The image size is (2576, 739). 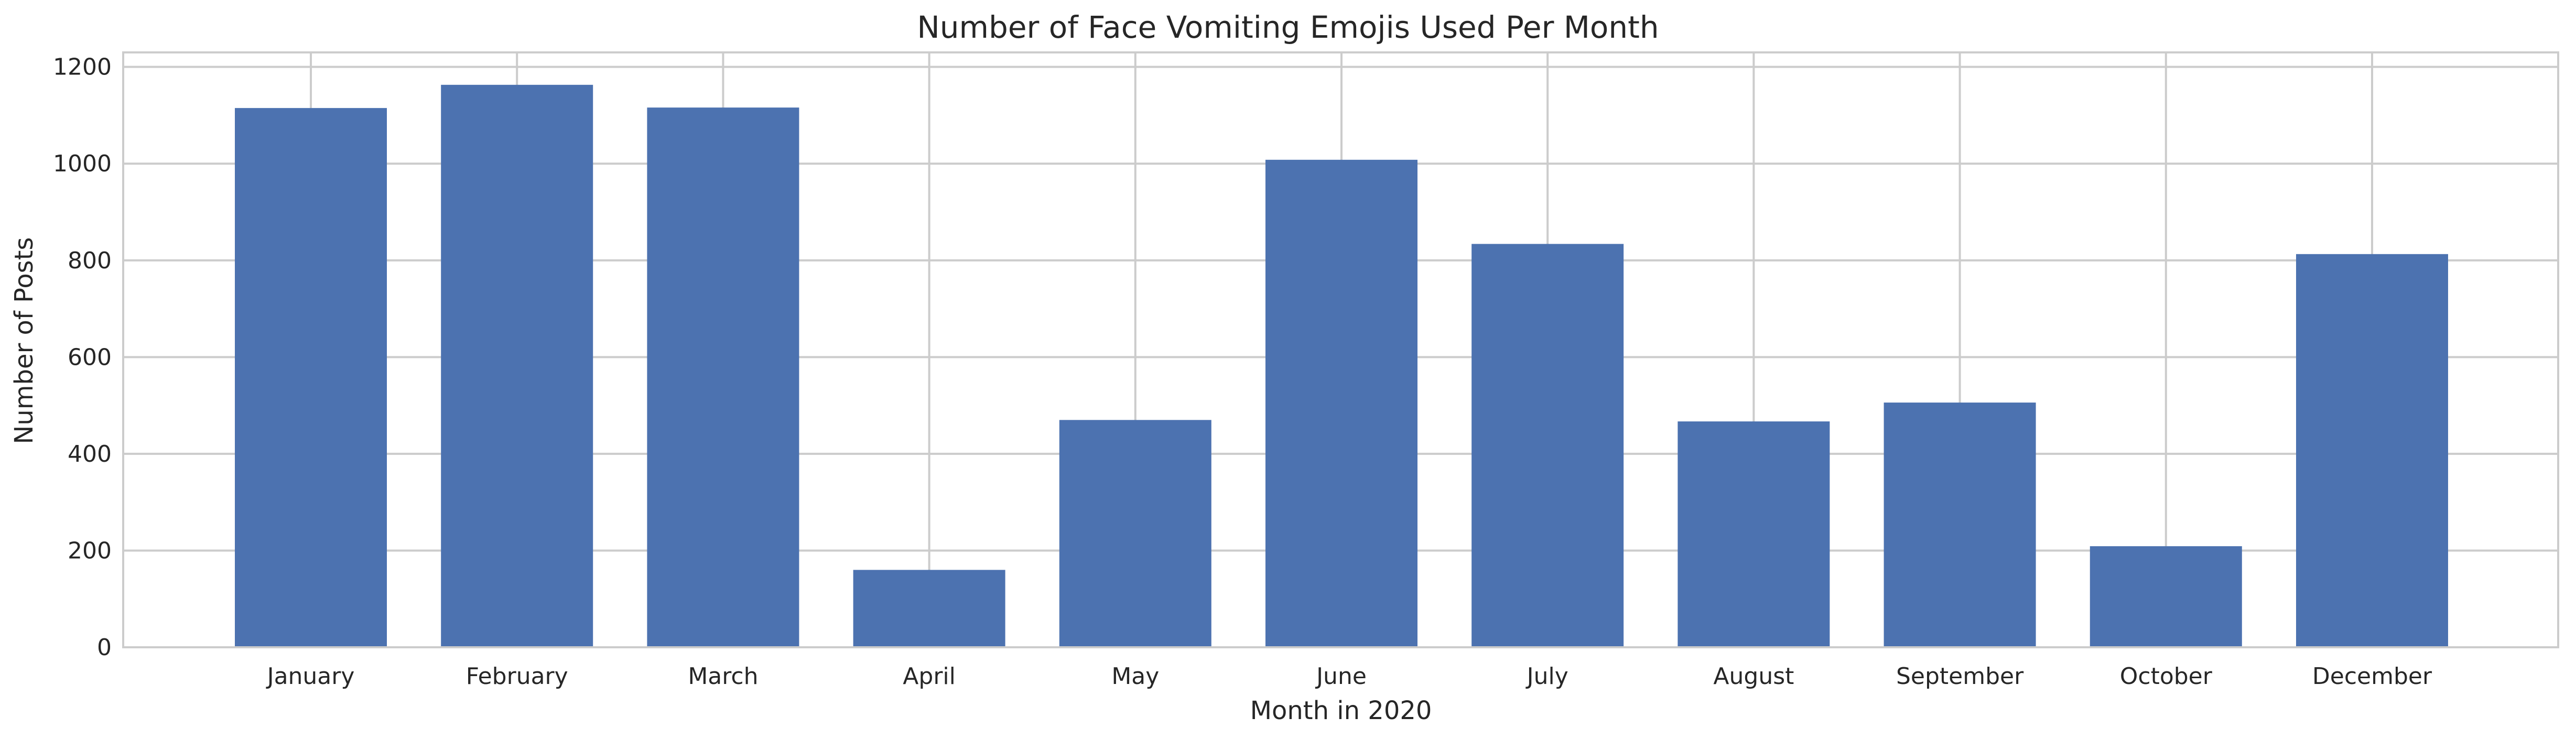 What do you see at coordinates (310, 676) in the screenshot?
I see `x-tick-label: January` at bounding box center [310, 676].